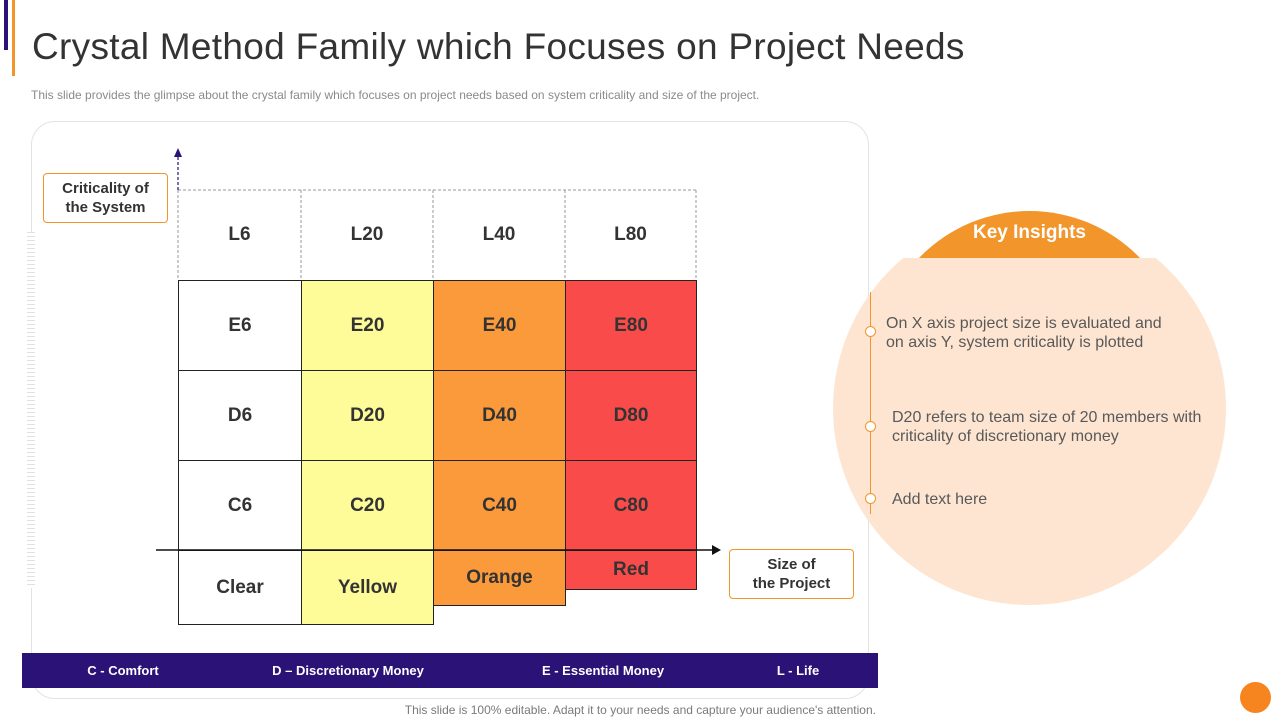 The height and width of the screenshot is (720, 1280). What do you see at coordinates (13, 38) in the screenshot?
I see `title-accent-bar-orange` at bounding box center [13, 38].